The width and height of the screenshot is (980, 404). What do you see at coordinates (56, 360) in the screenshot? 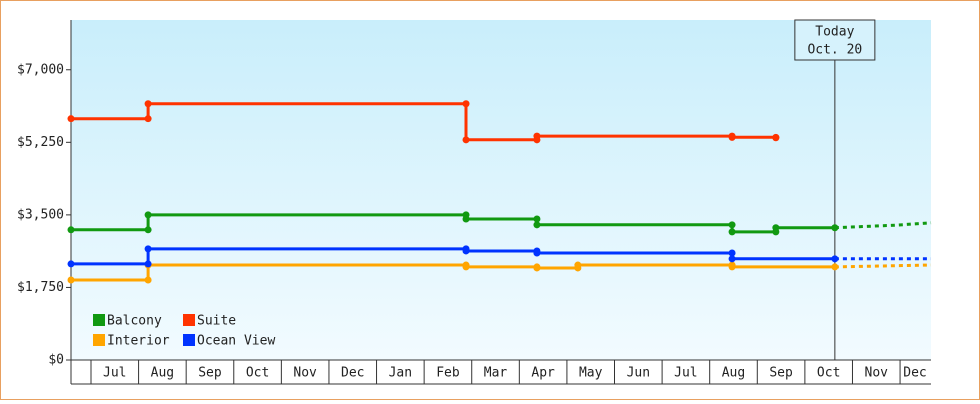
I see `y-tick-label: $0` at bounding box center [56, 360].